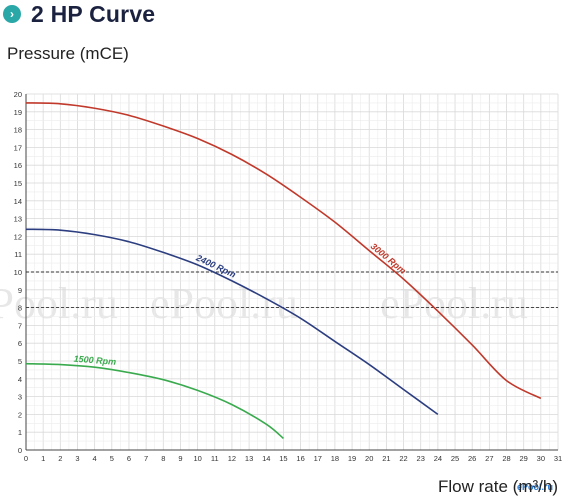 The image size is (566, 498). Describe the element at coordinates (369, 458) in the screenshot. I see `x-tick-label: 20` at that location.